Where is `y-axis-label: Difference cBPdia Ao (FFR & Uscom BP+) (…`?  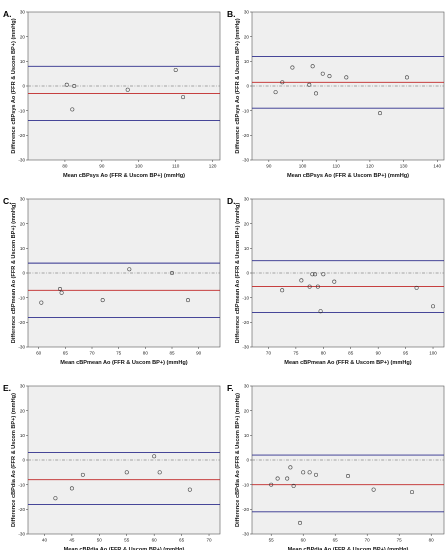 y-axis-label: Difference cBPdia Ao (FFR & Uscom BP+) (… is located at coordinates (238, 460).